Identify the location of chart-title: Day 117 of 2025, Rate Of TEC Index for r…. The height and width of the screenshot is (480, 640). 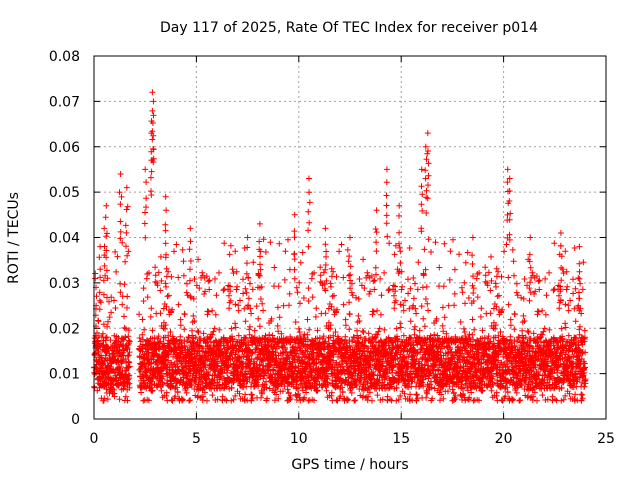
(349, 28).